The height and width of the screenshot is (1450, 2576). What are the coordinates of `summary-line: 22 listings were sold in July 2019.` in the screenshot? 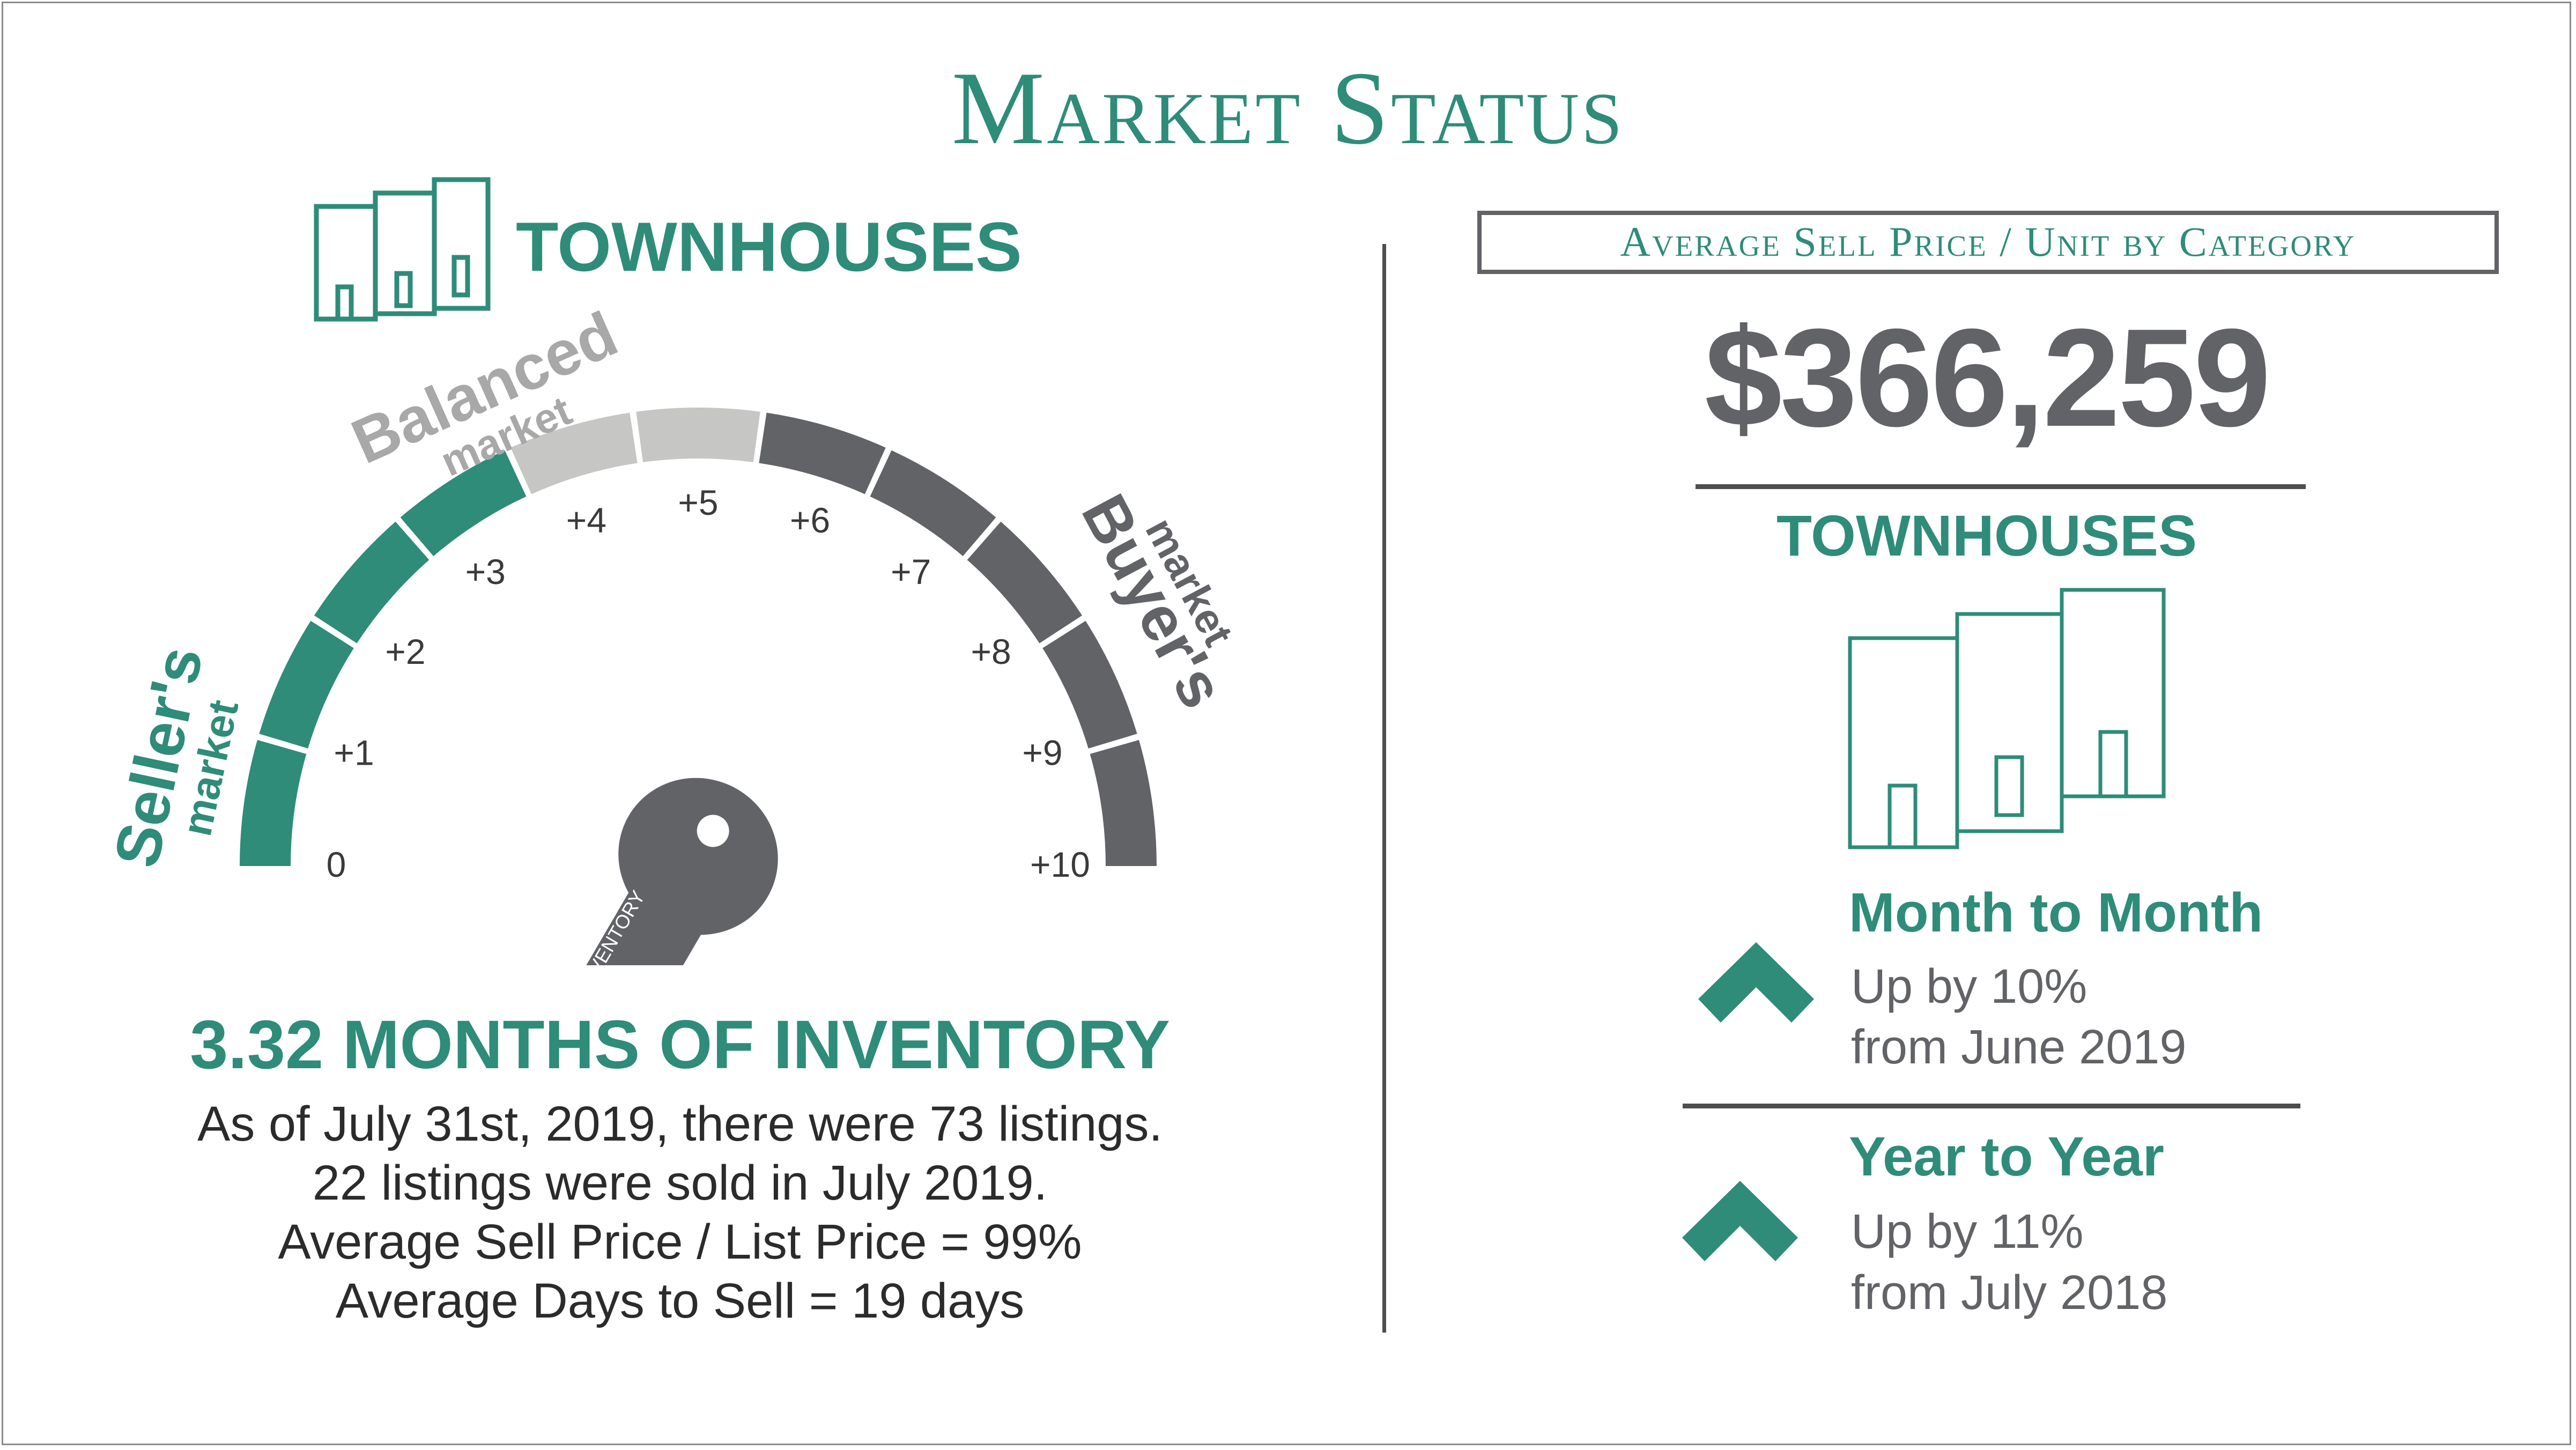 It's located at (680, 1183).